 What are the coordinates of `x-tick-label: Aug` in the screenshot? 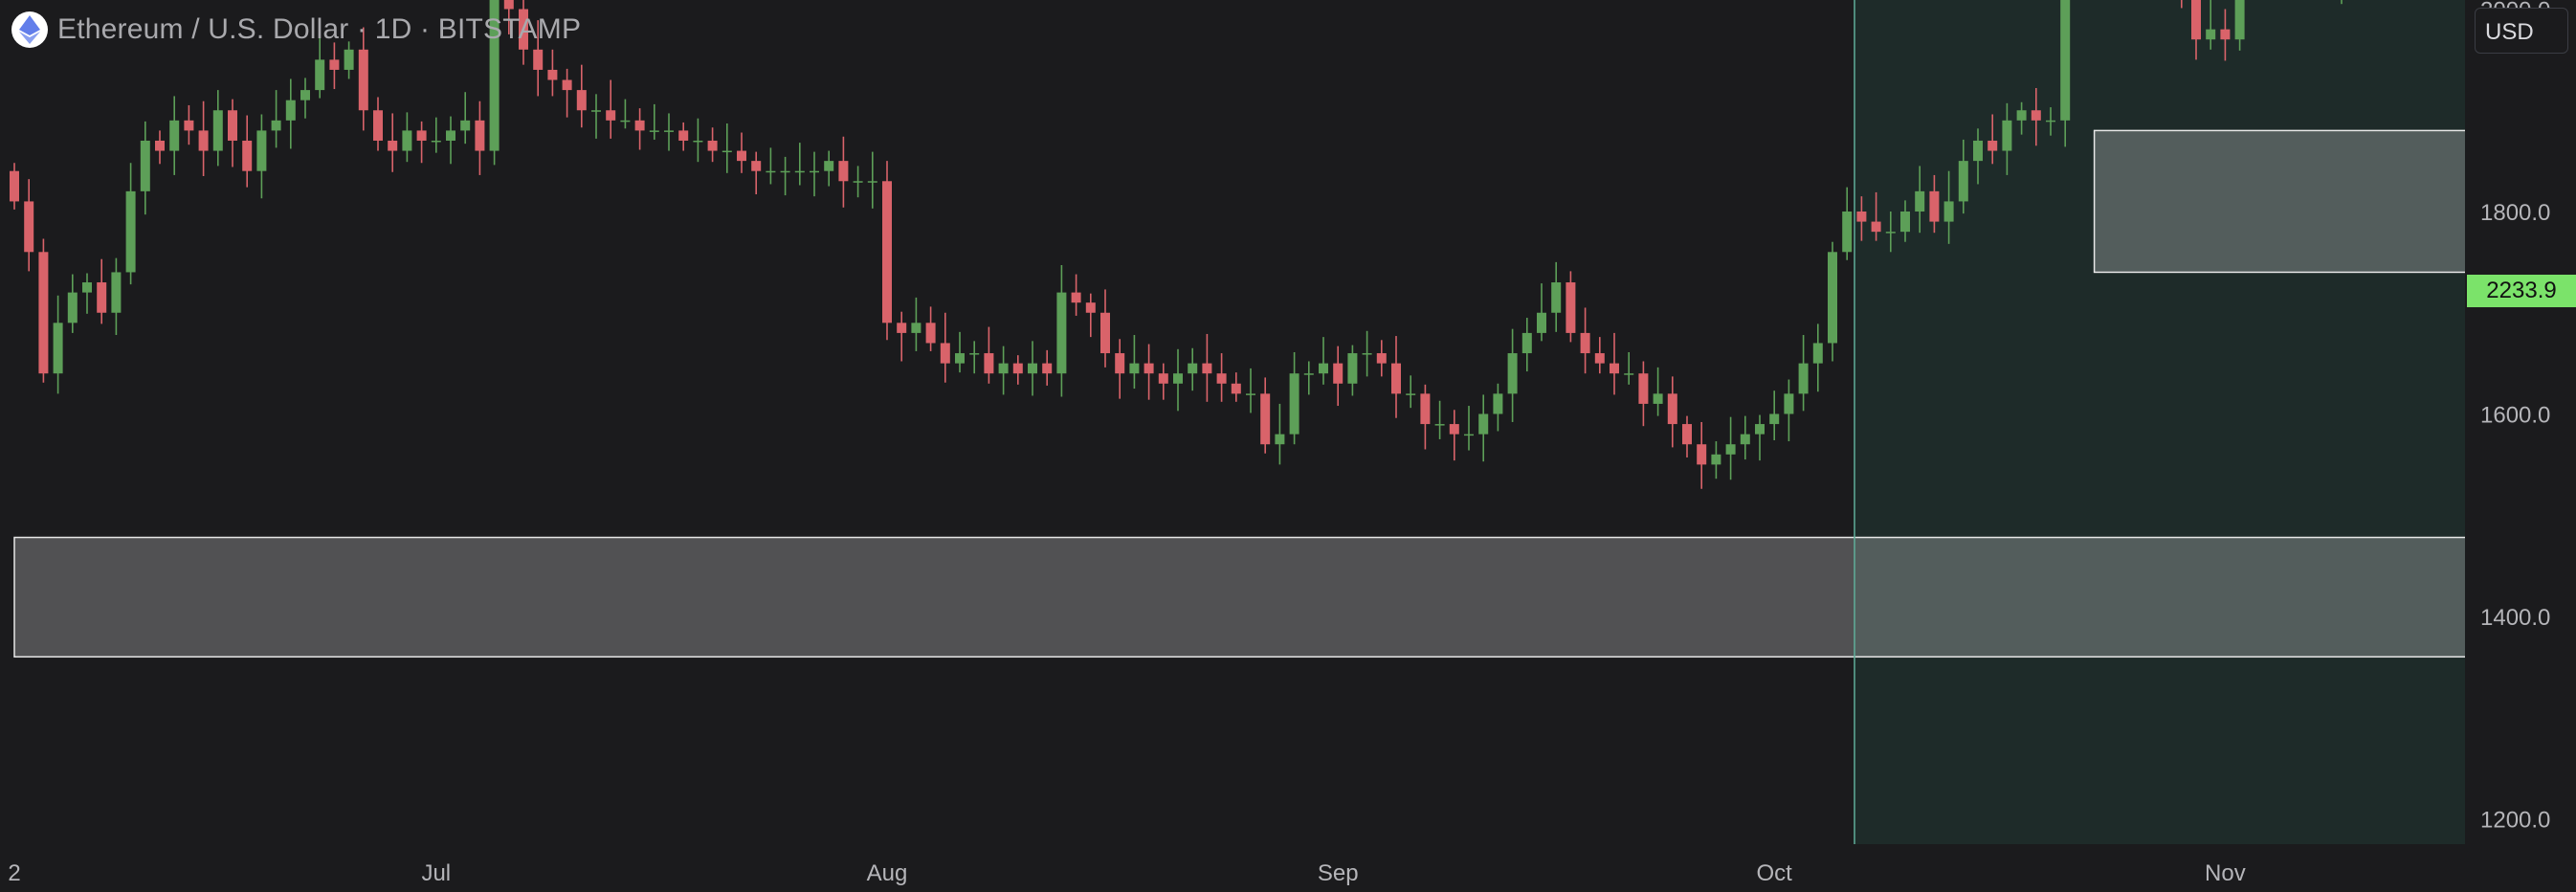 It's located at (887, 873).